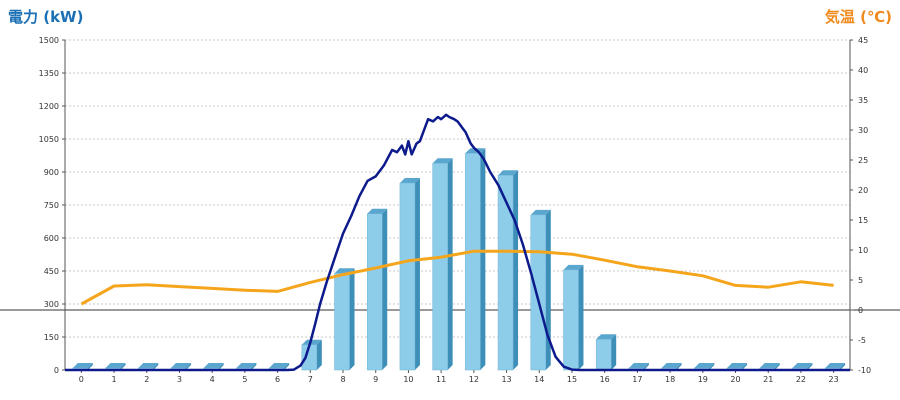 Image resolution: width=900 pixels, height=400 pixels. What do you see at coordinates (51, 172) in the screenshot?
I see `left-tick-label: 900` at bounding box center [51, 172].